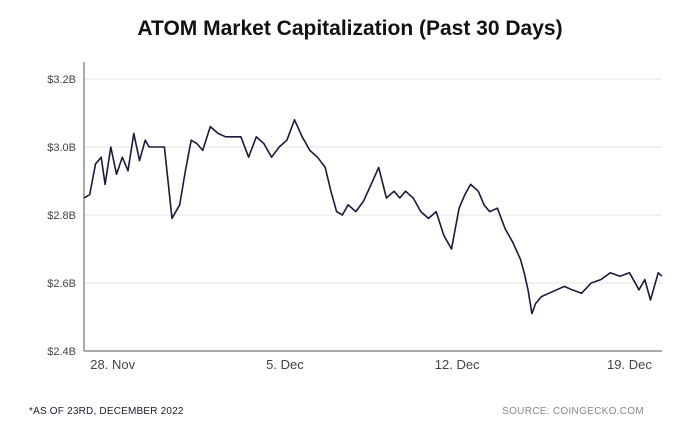 This screenshot has width=700, height=427. What do you see at coordinates (112, 364) in the screenshot?
I see `x-tick-label-0: 28. Nov` at bounding box center [112, 364].